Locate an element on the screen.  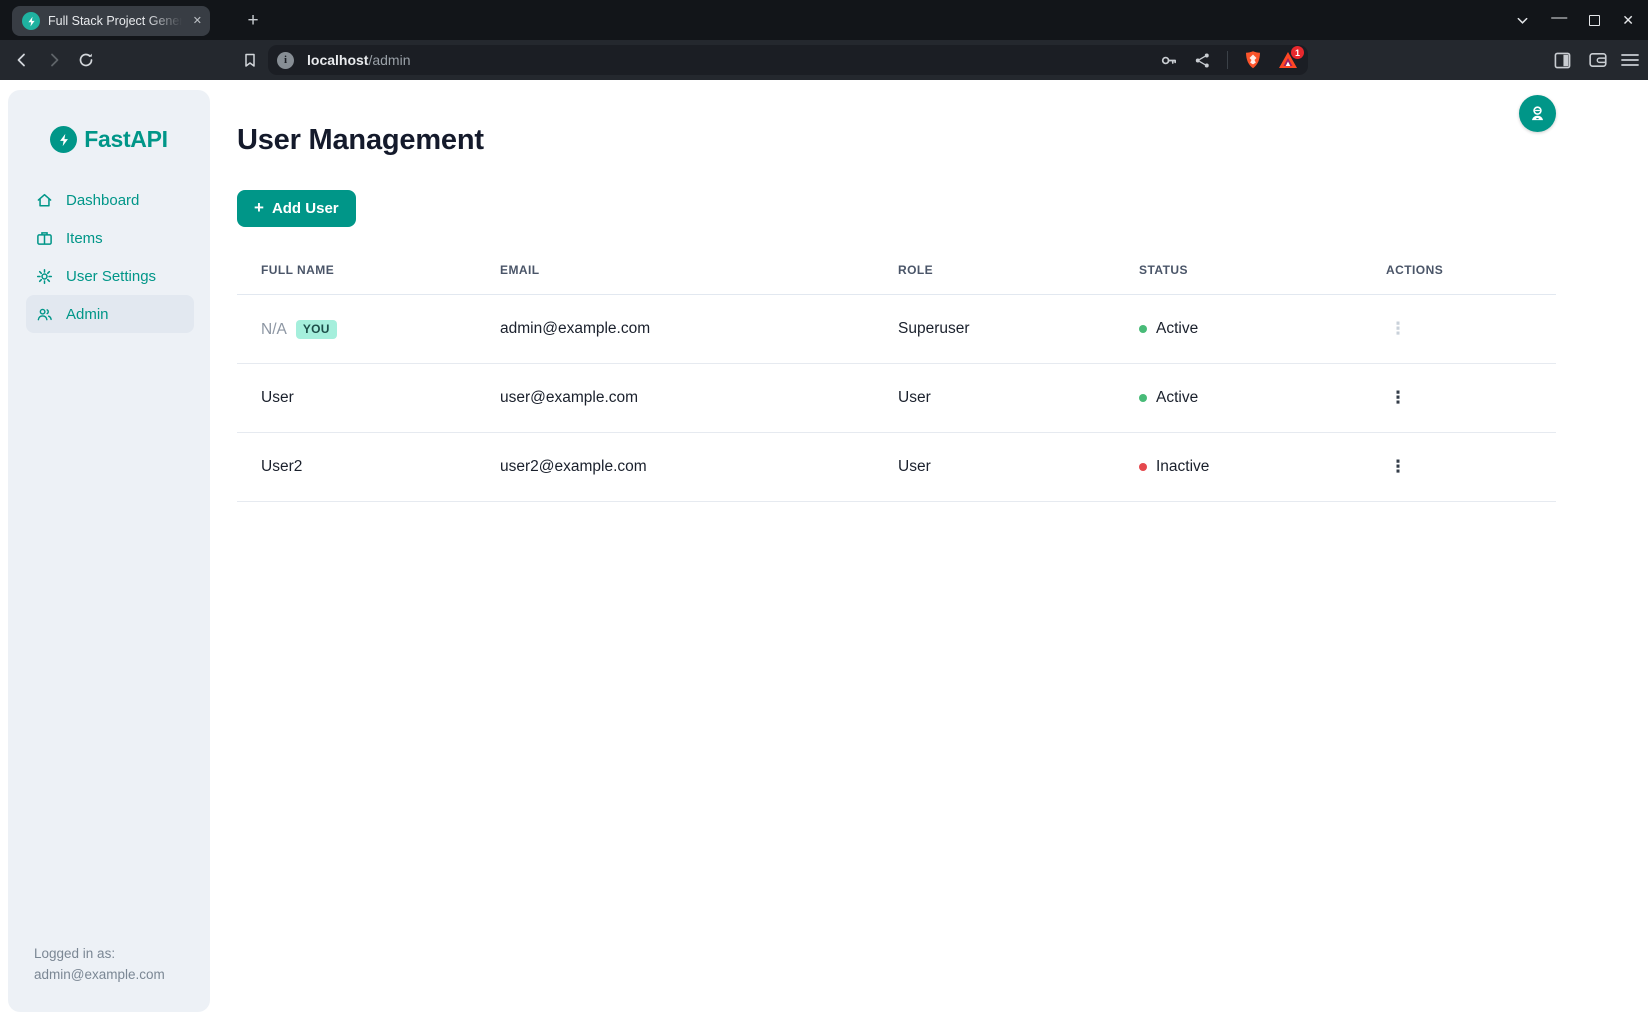
table-row: User user@example.com User Active ⋮ is located at coordinates (896, 398).